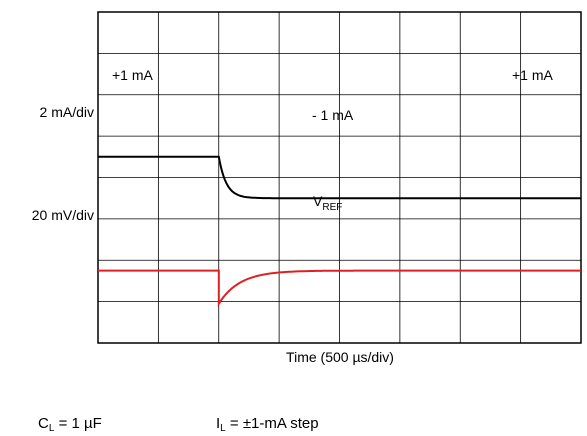 This screenshot has height=436, width=587. I want to click on load-current-trace, so click(339, 177).